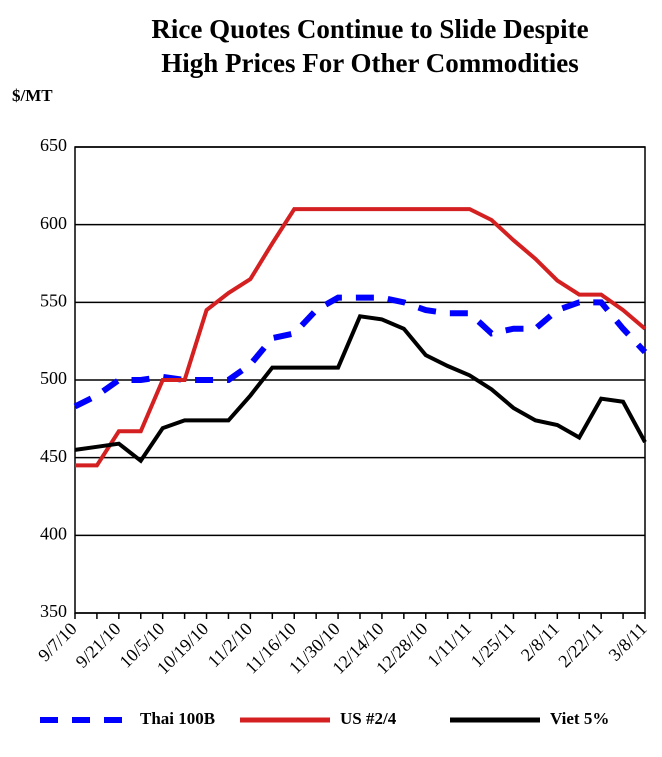 This screenshot has width=662, height=757. What do you see at coordinates (98, 645) in the screenshot?
I see `x-tick-label: 9/21/10` at bounding box center [98, 645].